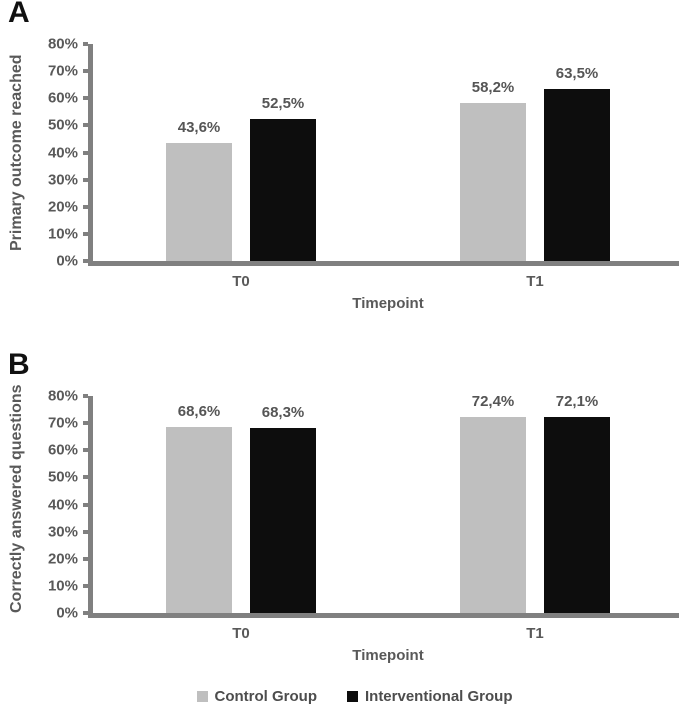  I want to click on bar-value-label: 63,5%, so click(577, 73).